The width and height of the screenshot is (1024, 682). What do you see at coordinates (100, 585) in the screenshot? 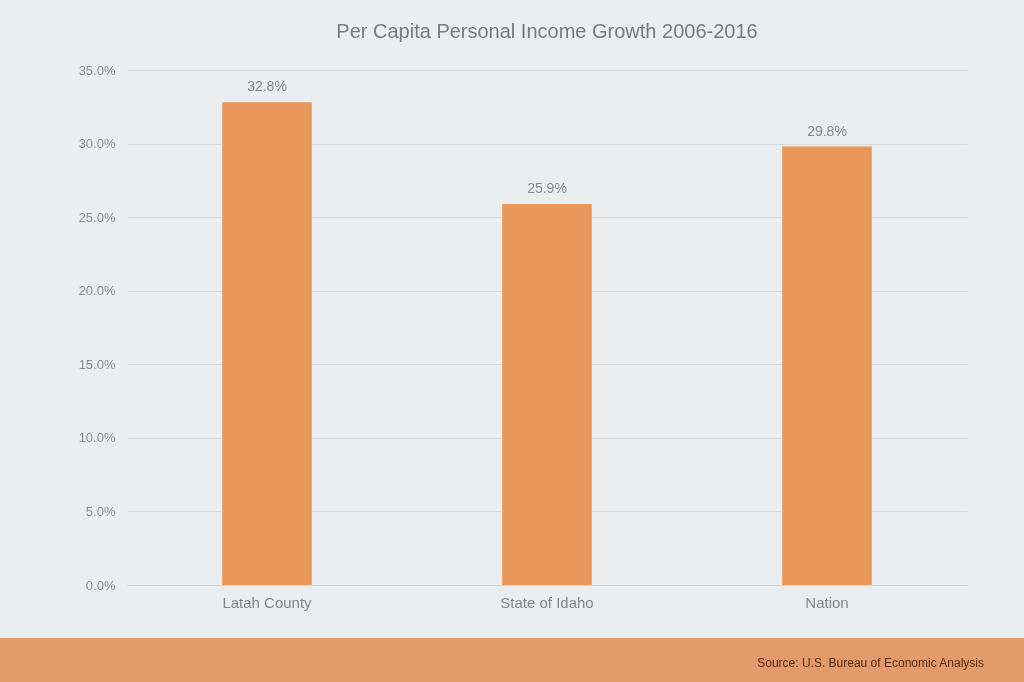
I see `y-tick-label: 0.0%` at bounding box center [100, 585].